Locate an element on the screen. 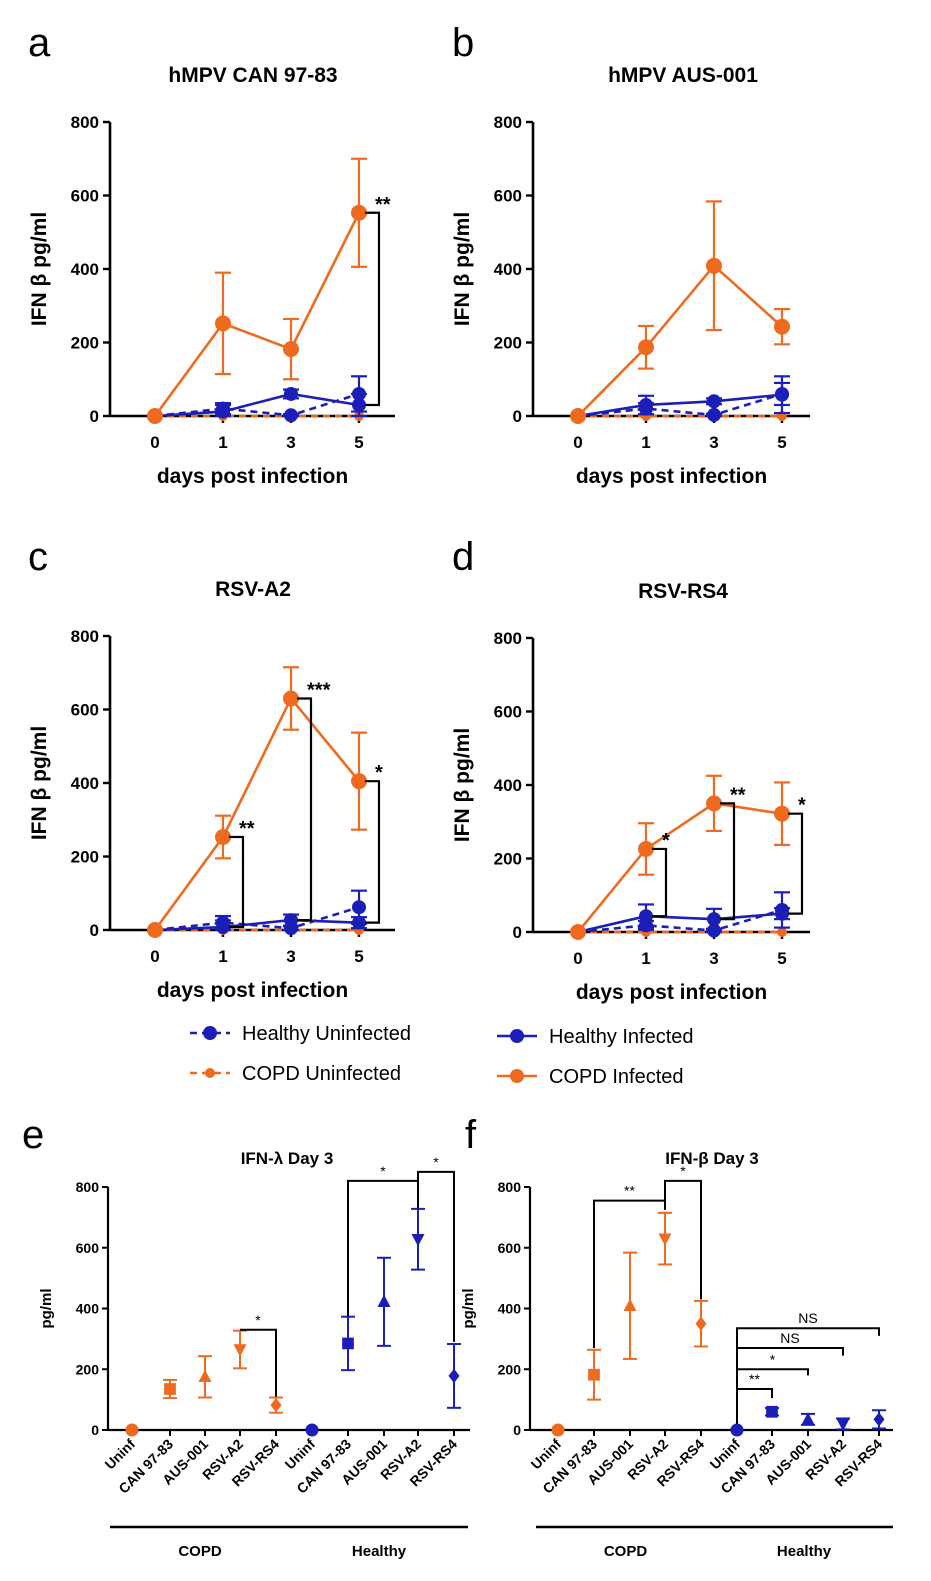 The height and width of the screenshot is (1581, 931). panel-label: f is located at coordinates (471, 1135).